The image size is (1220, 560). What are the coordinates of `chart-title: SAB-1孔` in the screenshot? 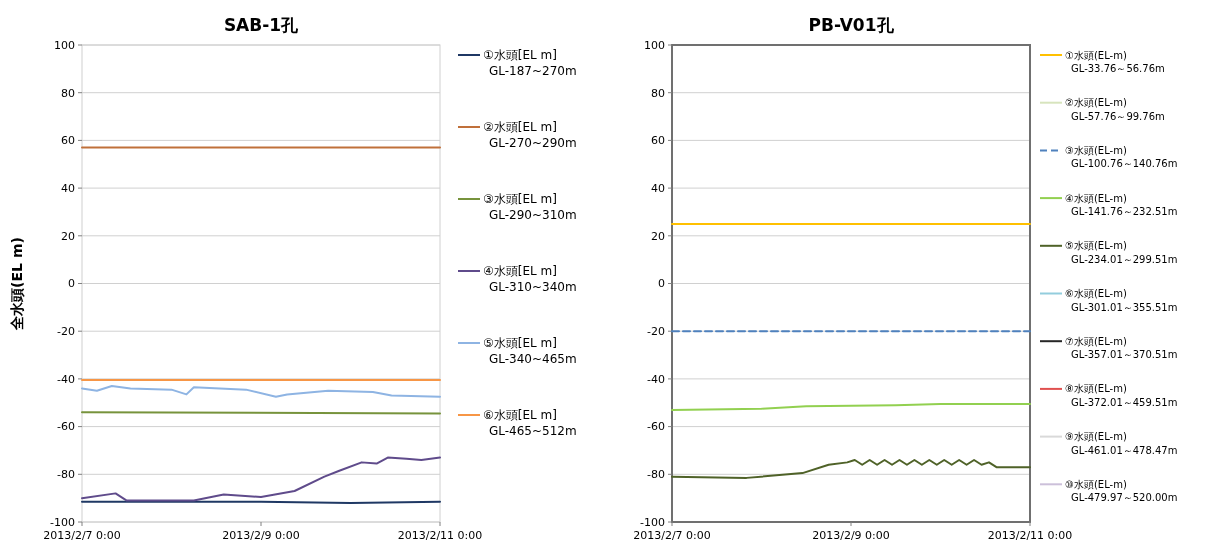 It's located at (261, 25).